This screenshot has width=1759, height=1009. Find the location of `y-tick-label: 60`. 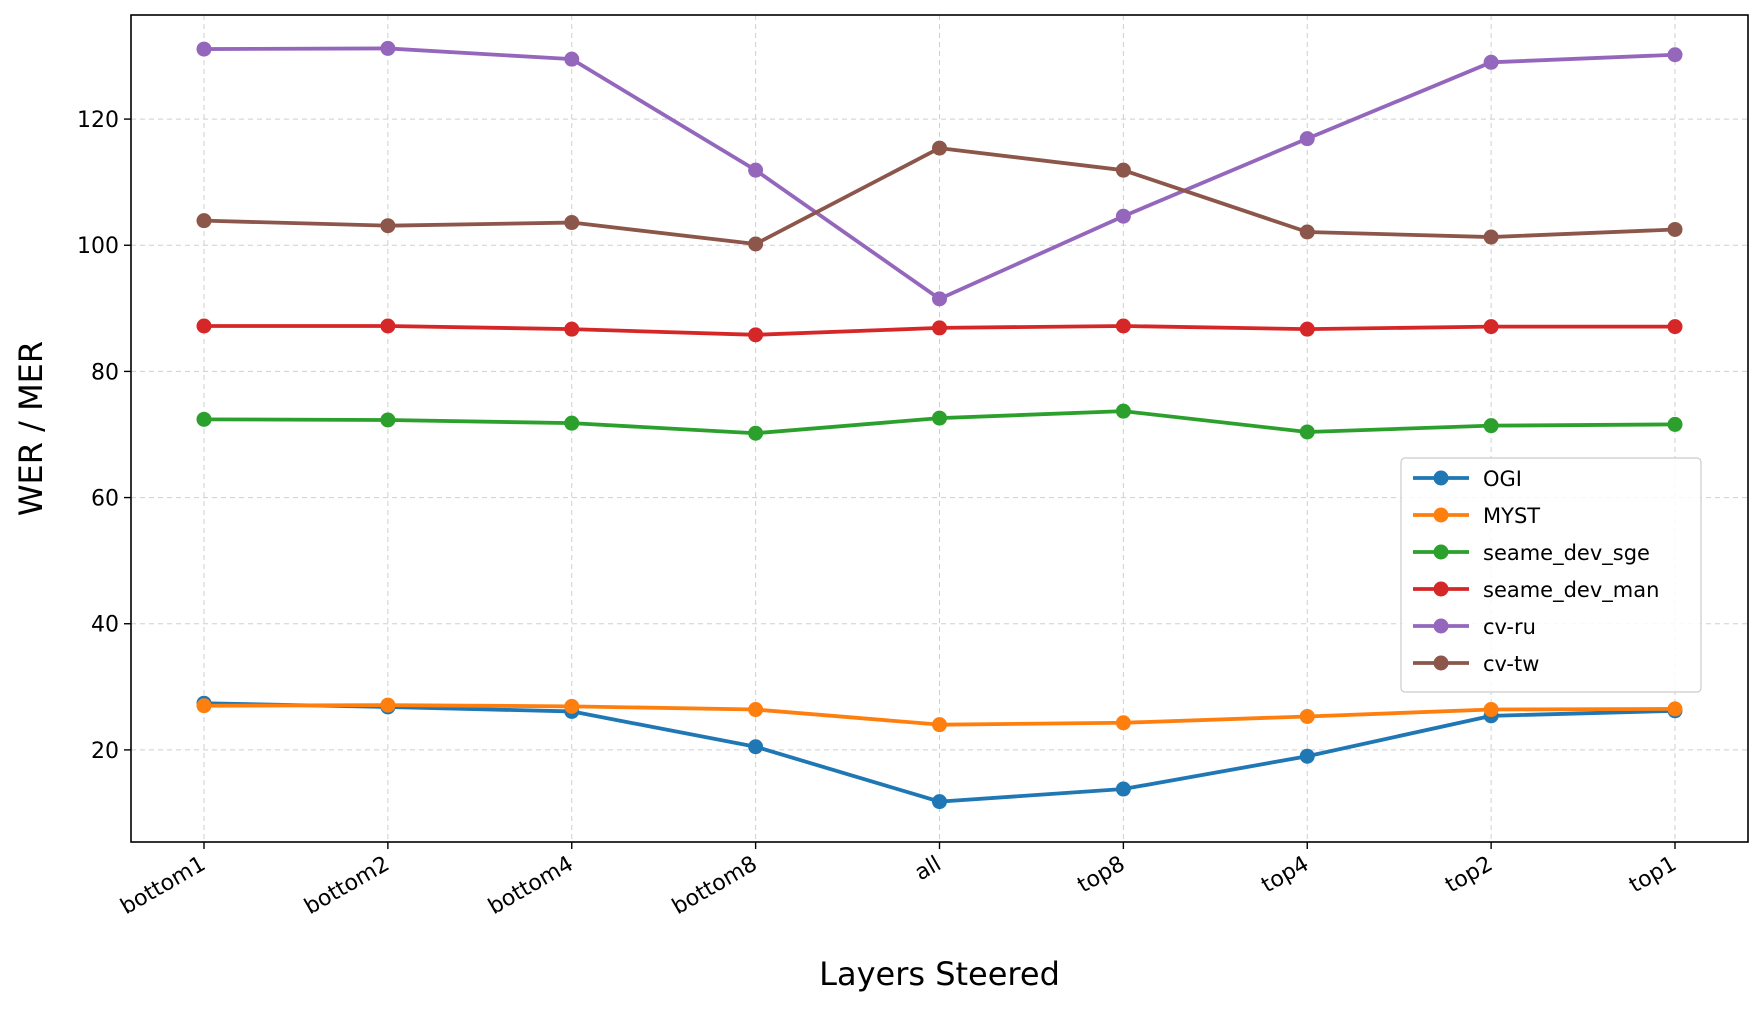

y-tick-label: 60 is located at coordinates (105, 499).